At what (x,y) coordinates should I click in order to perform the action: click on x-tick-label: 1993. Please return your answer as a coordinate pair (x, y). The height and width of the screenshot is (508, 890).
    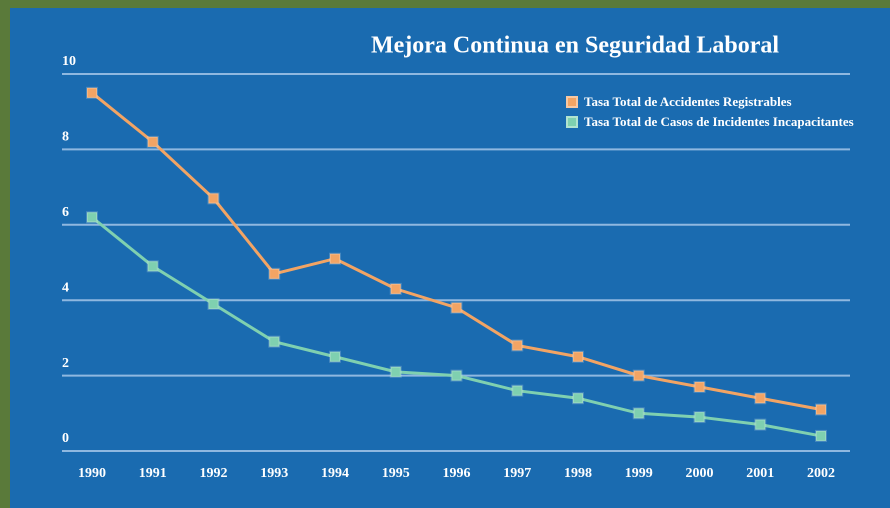
    Looking at the image, I should click on (274, 473).